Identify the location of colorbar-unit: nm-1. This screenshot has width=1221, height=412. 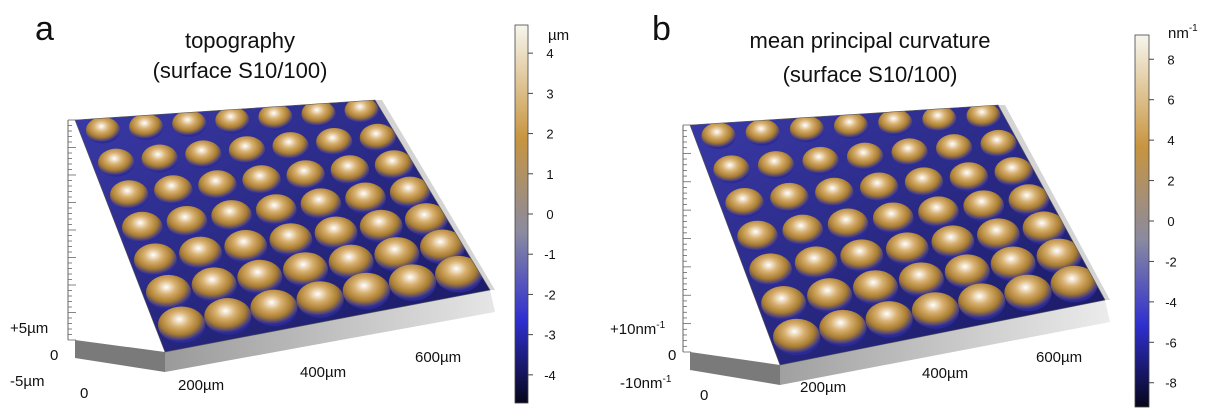
(1183, 32).